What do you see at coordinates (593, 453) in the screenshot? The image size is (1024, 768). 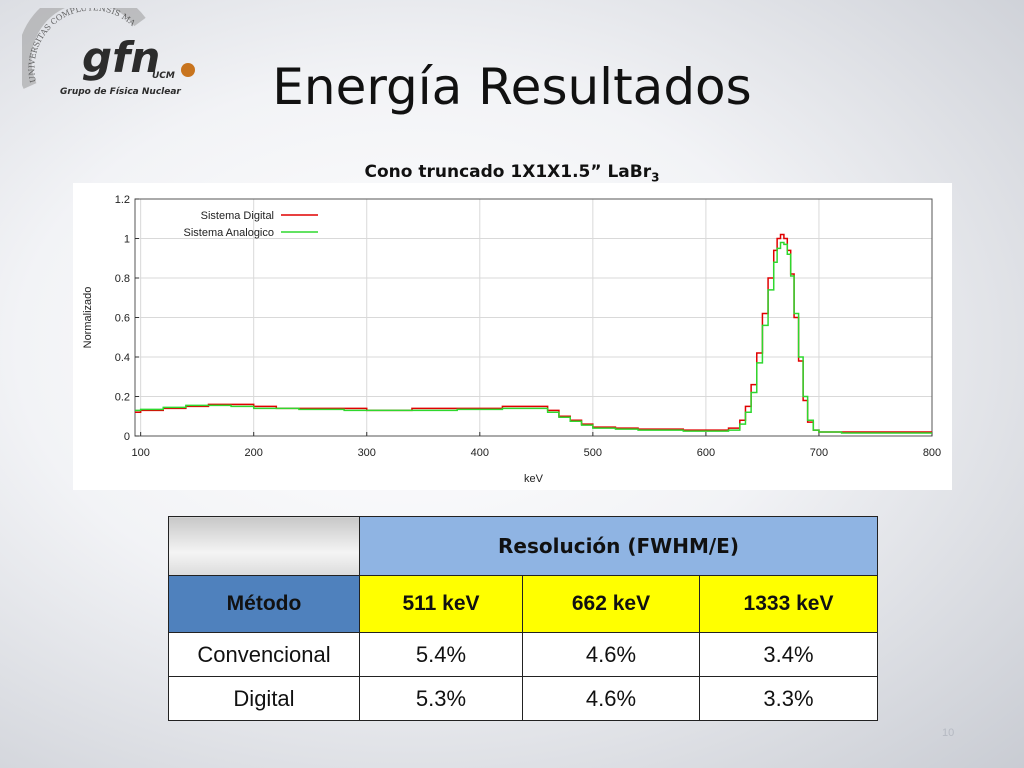 I see `x-tick-label: 500` at bounding box center [593, 453].